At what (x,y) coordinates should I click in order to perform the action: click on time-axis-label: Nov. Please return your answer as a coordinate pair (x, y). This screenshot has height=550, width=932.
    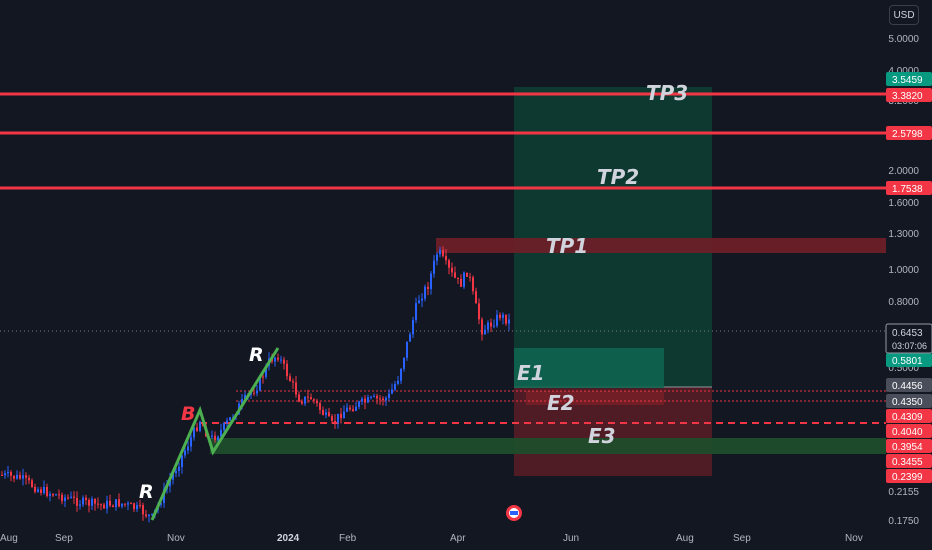
    Looking at the image, I should click on (854, 538).